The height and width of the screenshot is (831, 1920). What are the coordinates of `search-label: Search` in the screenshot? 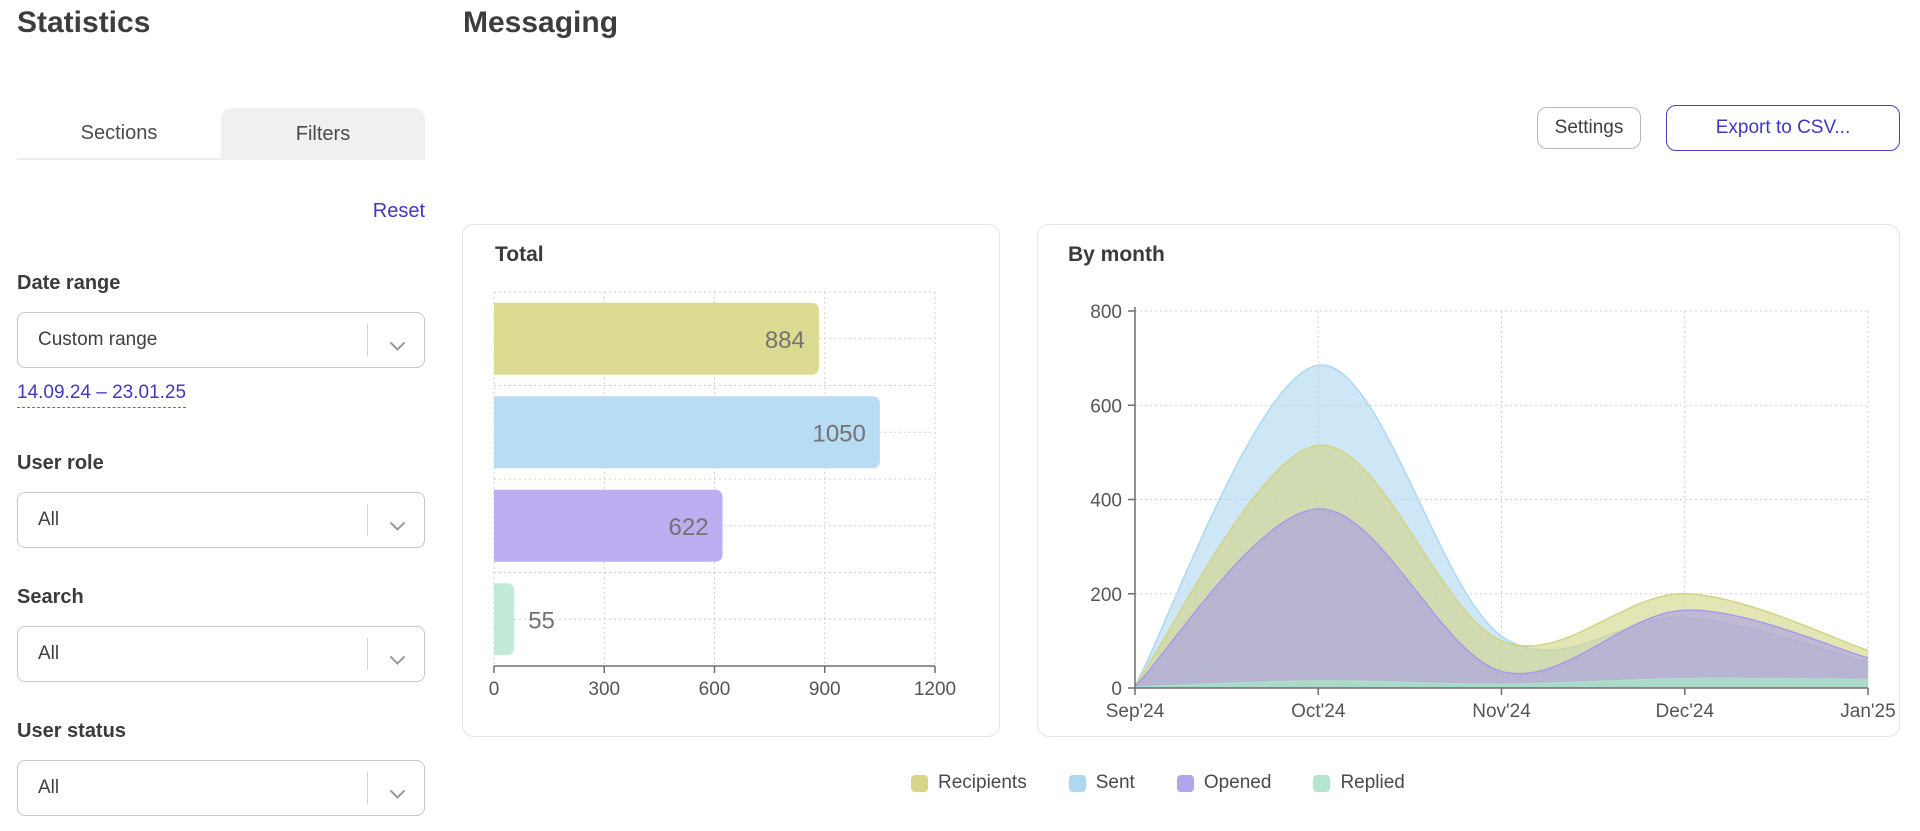 It's located at (50, 597).